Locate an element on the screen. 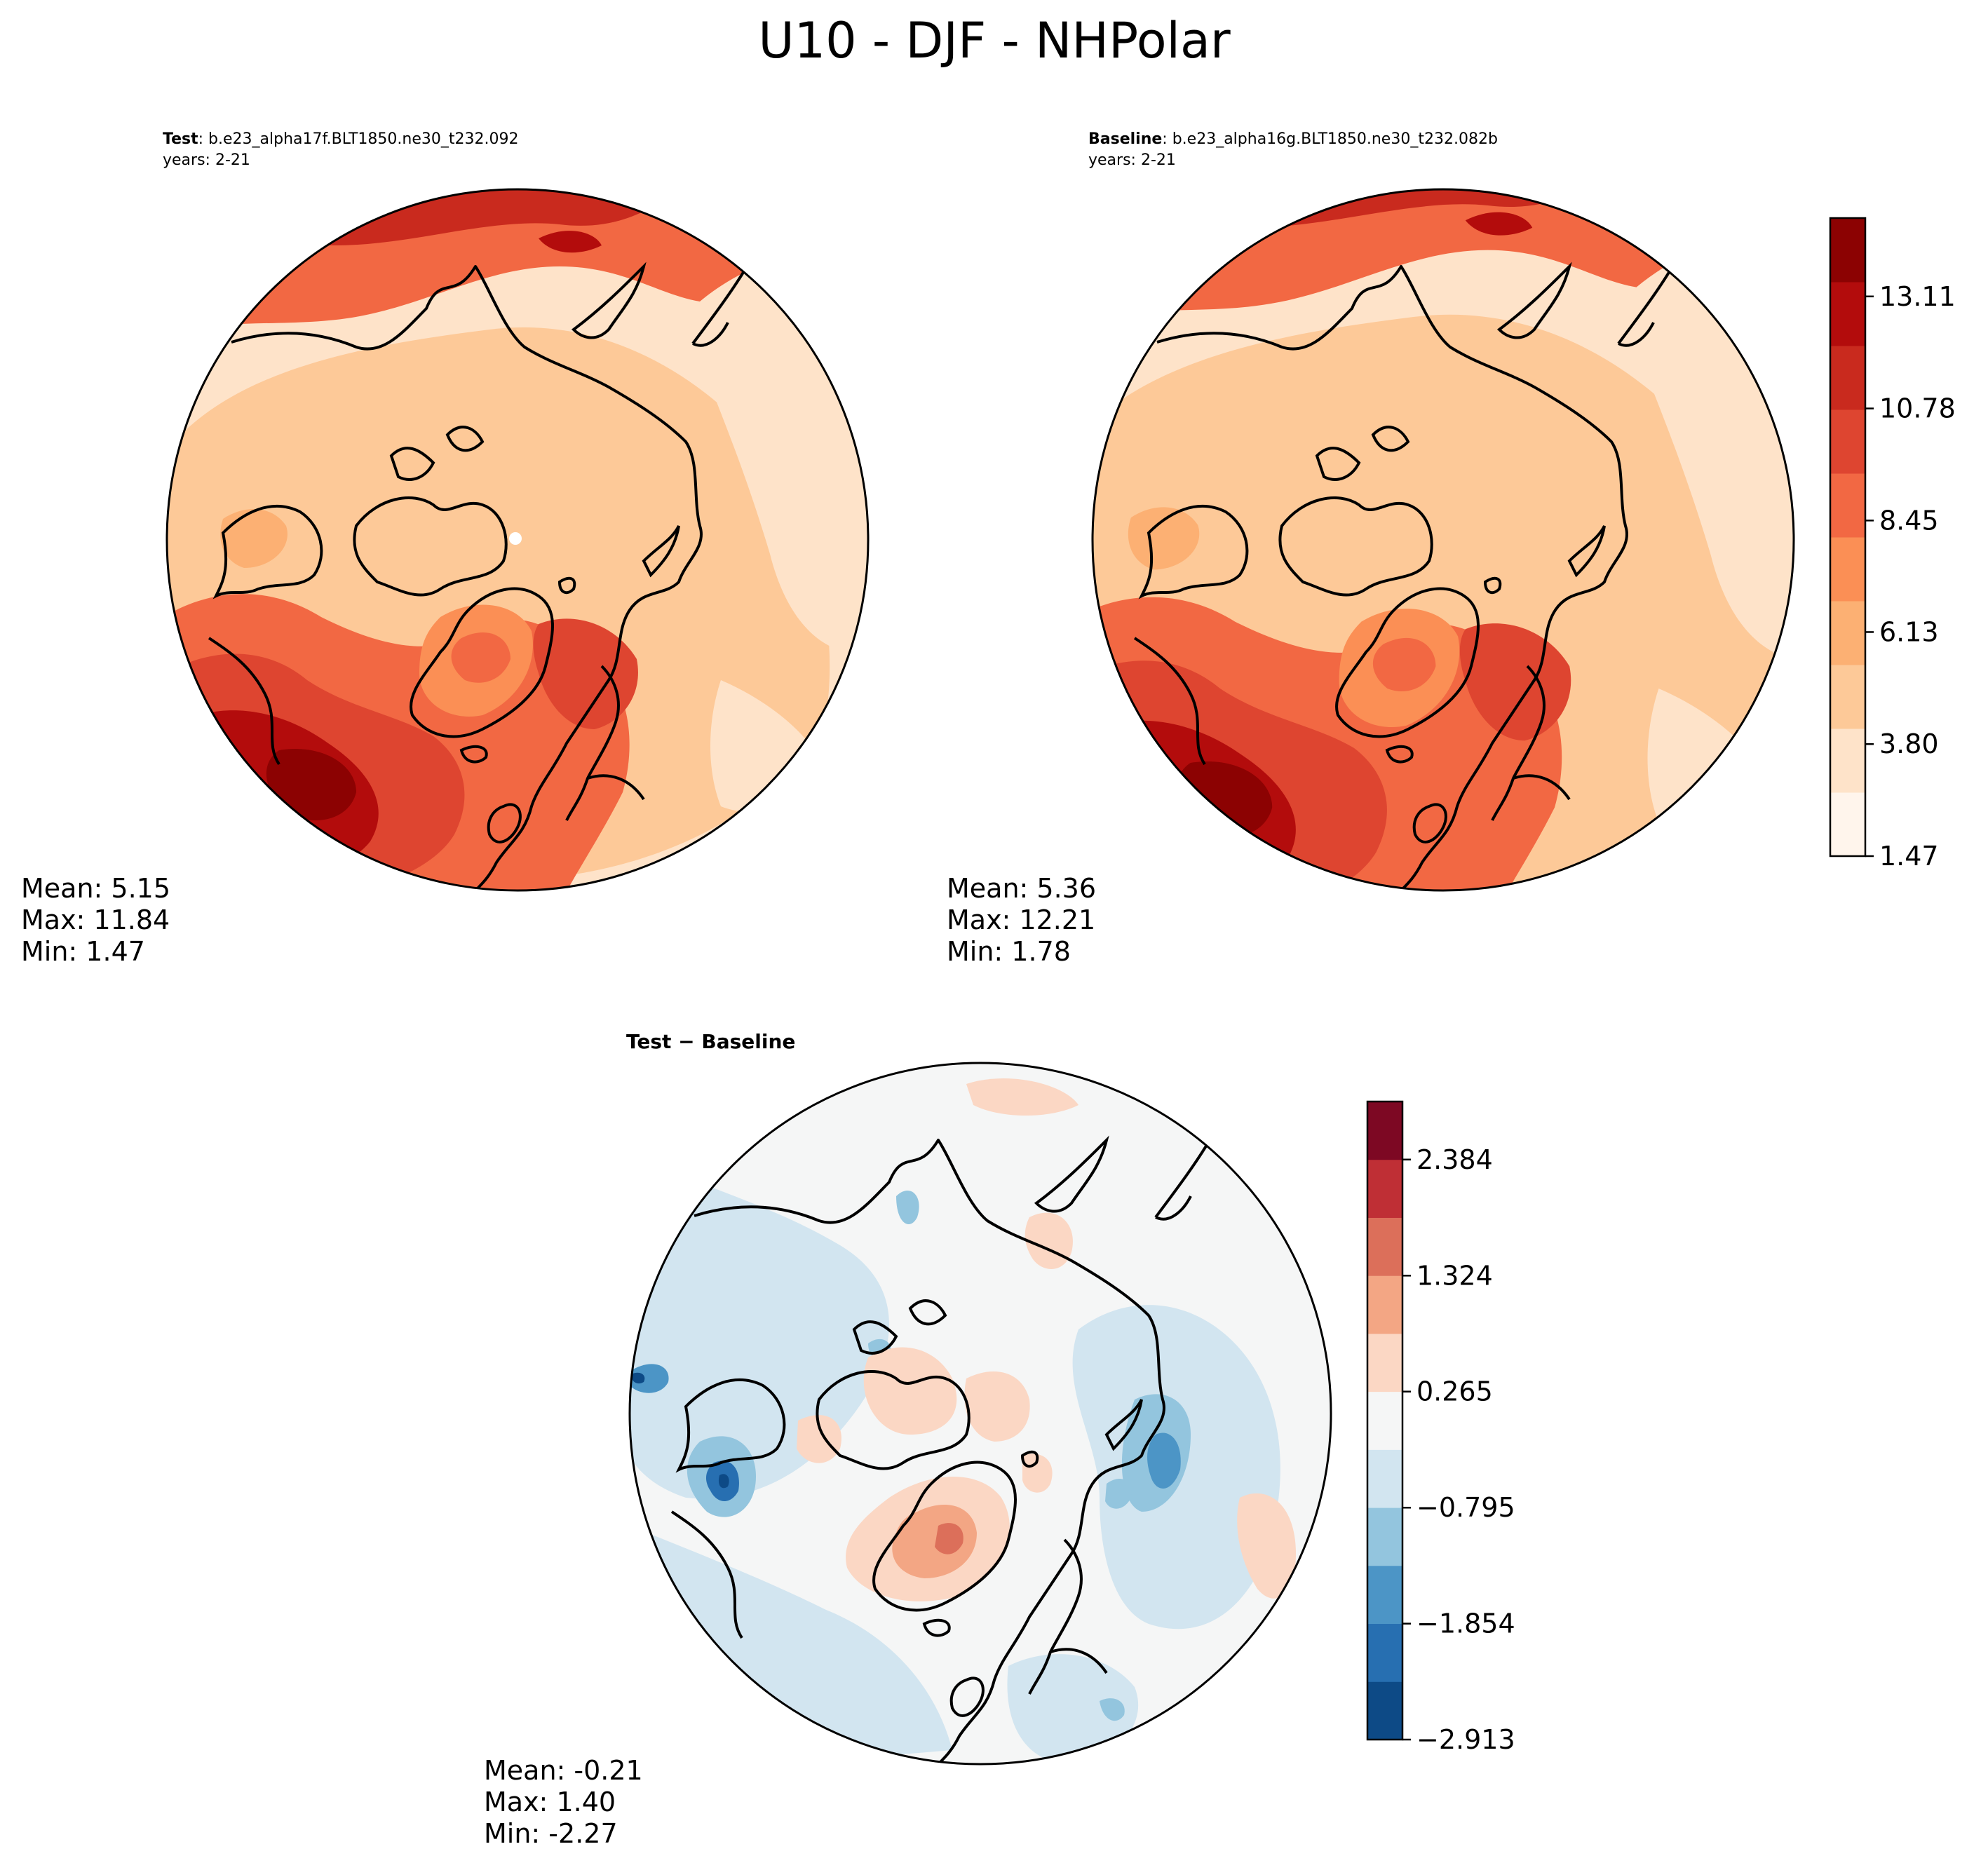 The image size is (1988, 1870). panel-difference-map-border is located at coordinates (980, 1414).